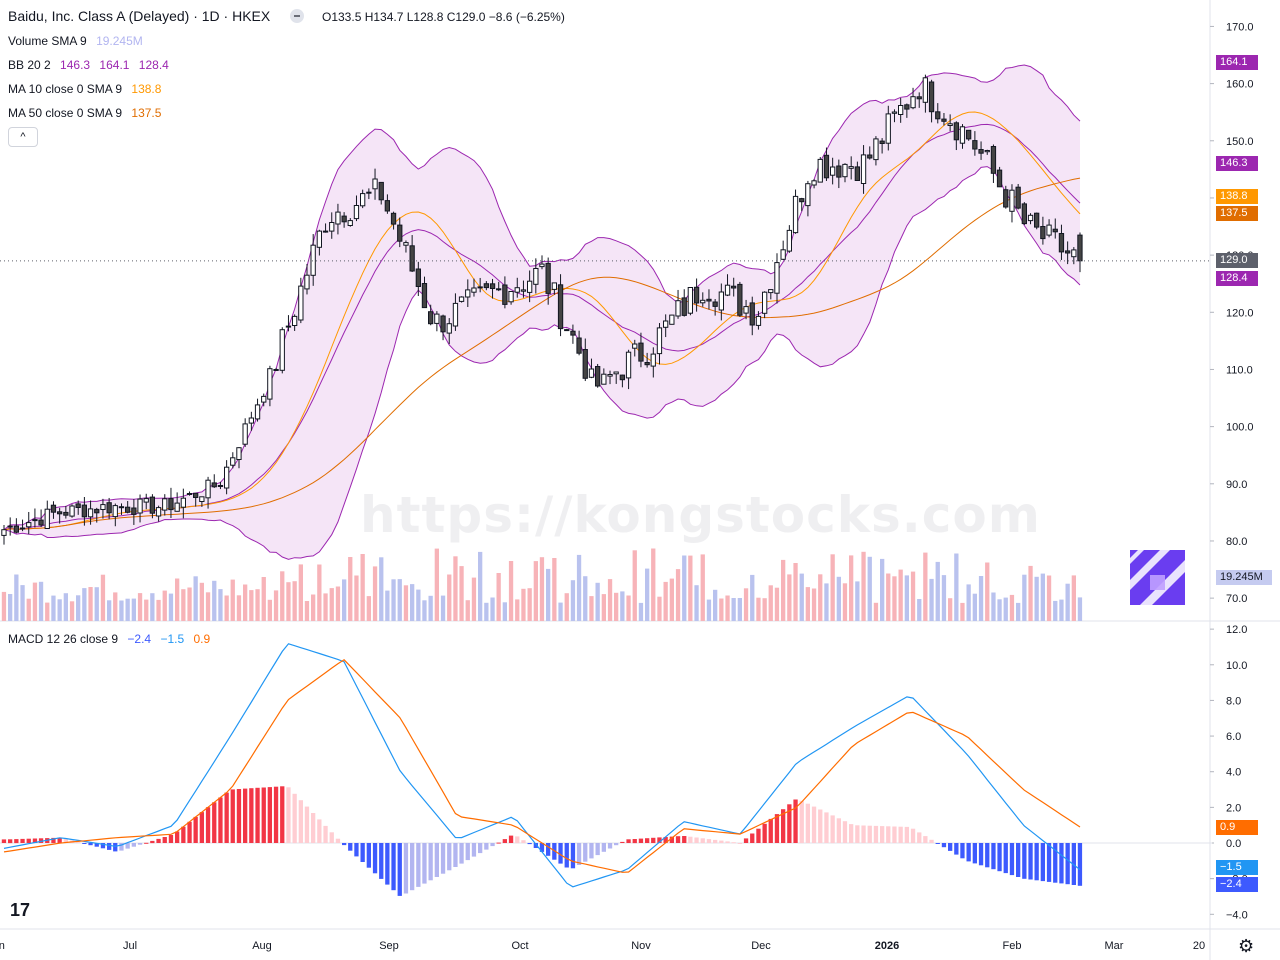 The height and width of the screenshot is (960, 1280). I want to click on watermark: https://kongstocks.com, so click(700, 515).